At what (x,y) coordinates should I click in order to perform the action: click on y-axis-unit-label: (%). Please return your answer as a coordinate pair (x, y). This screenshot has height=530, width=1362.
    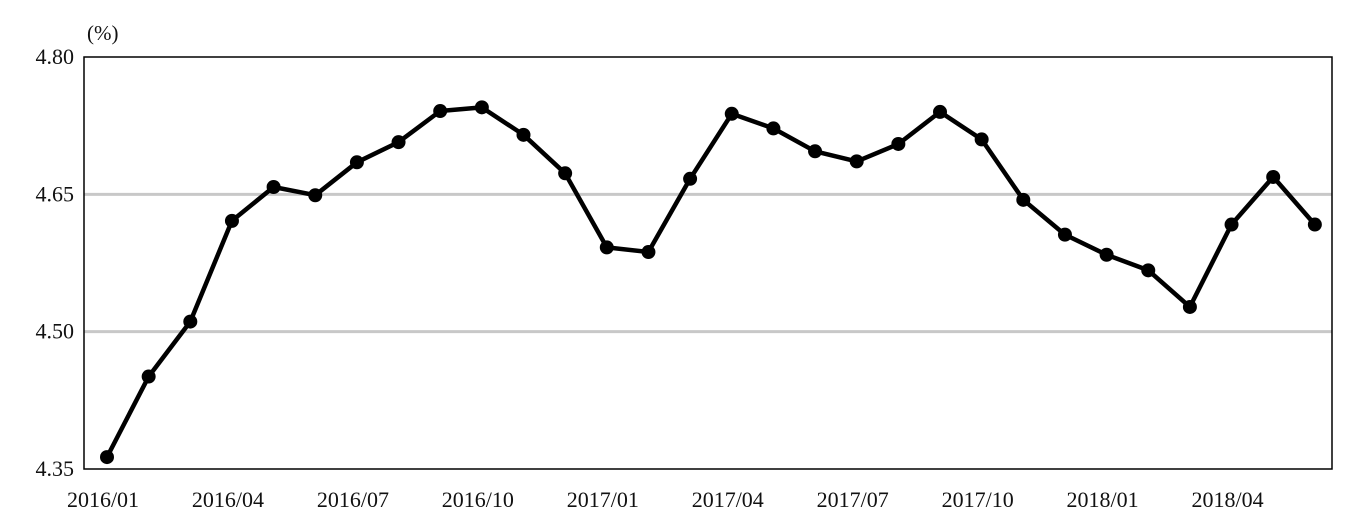
    Looking at the image, I should click on (102, 33).